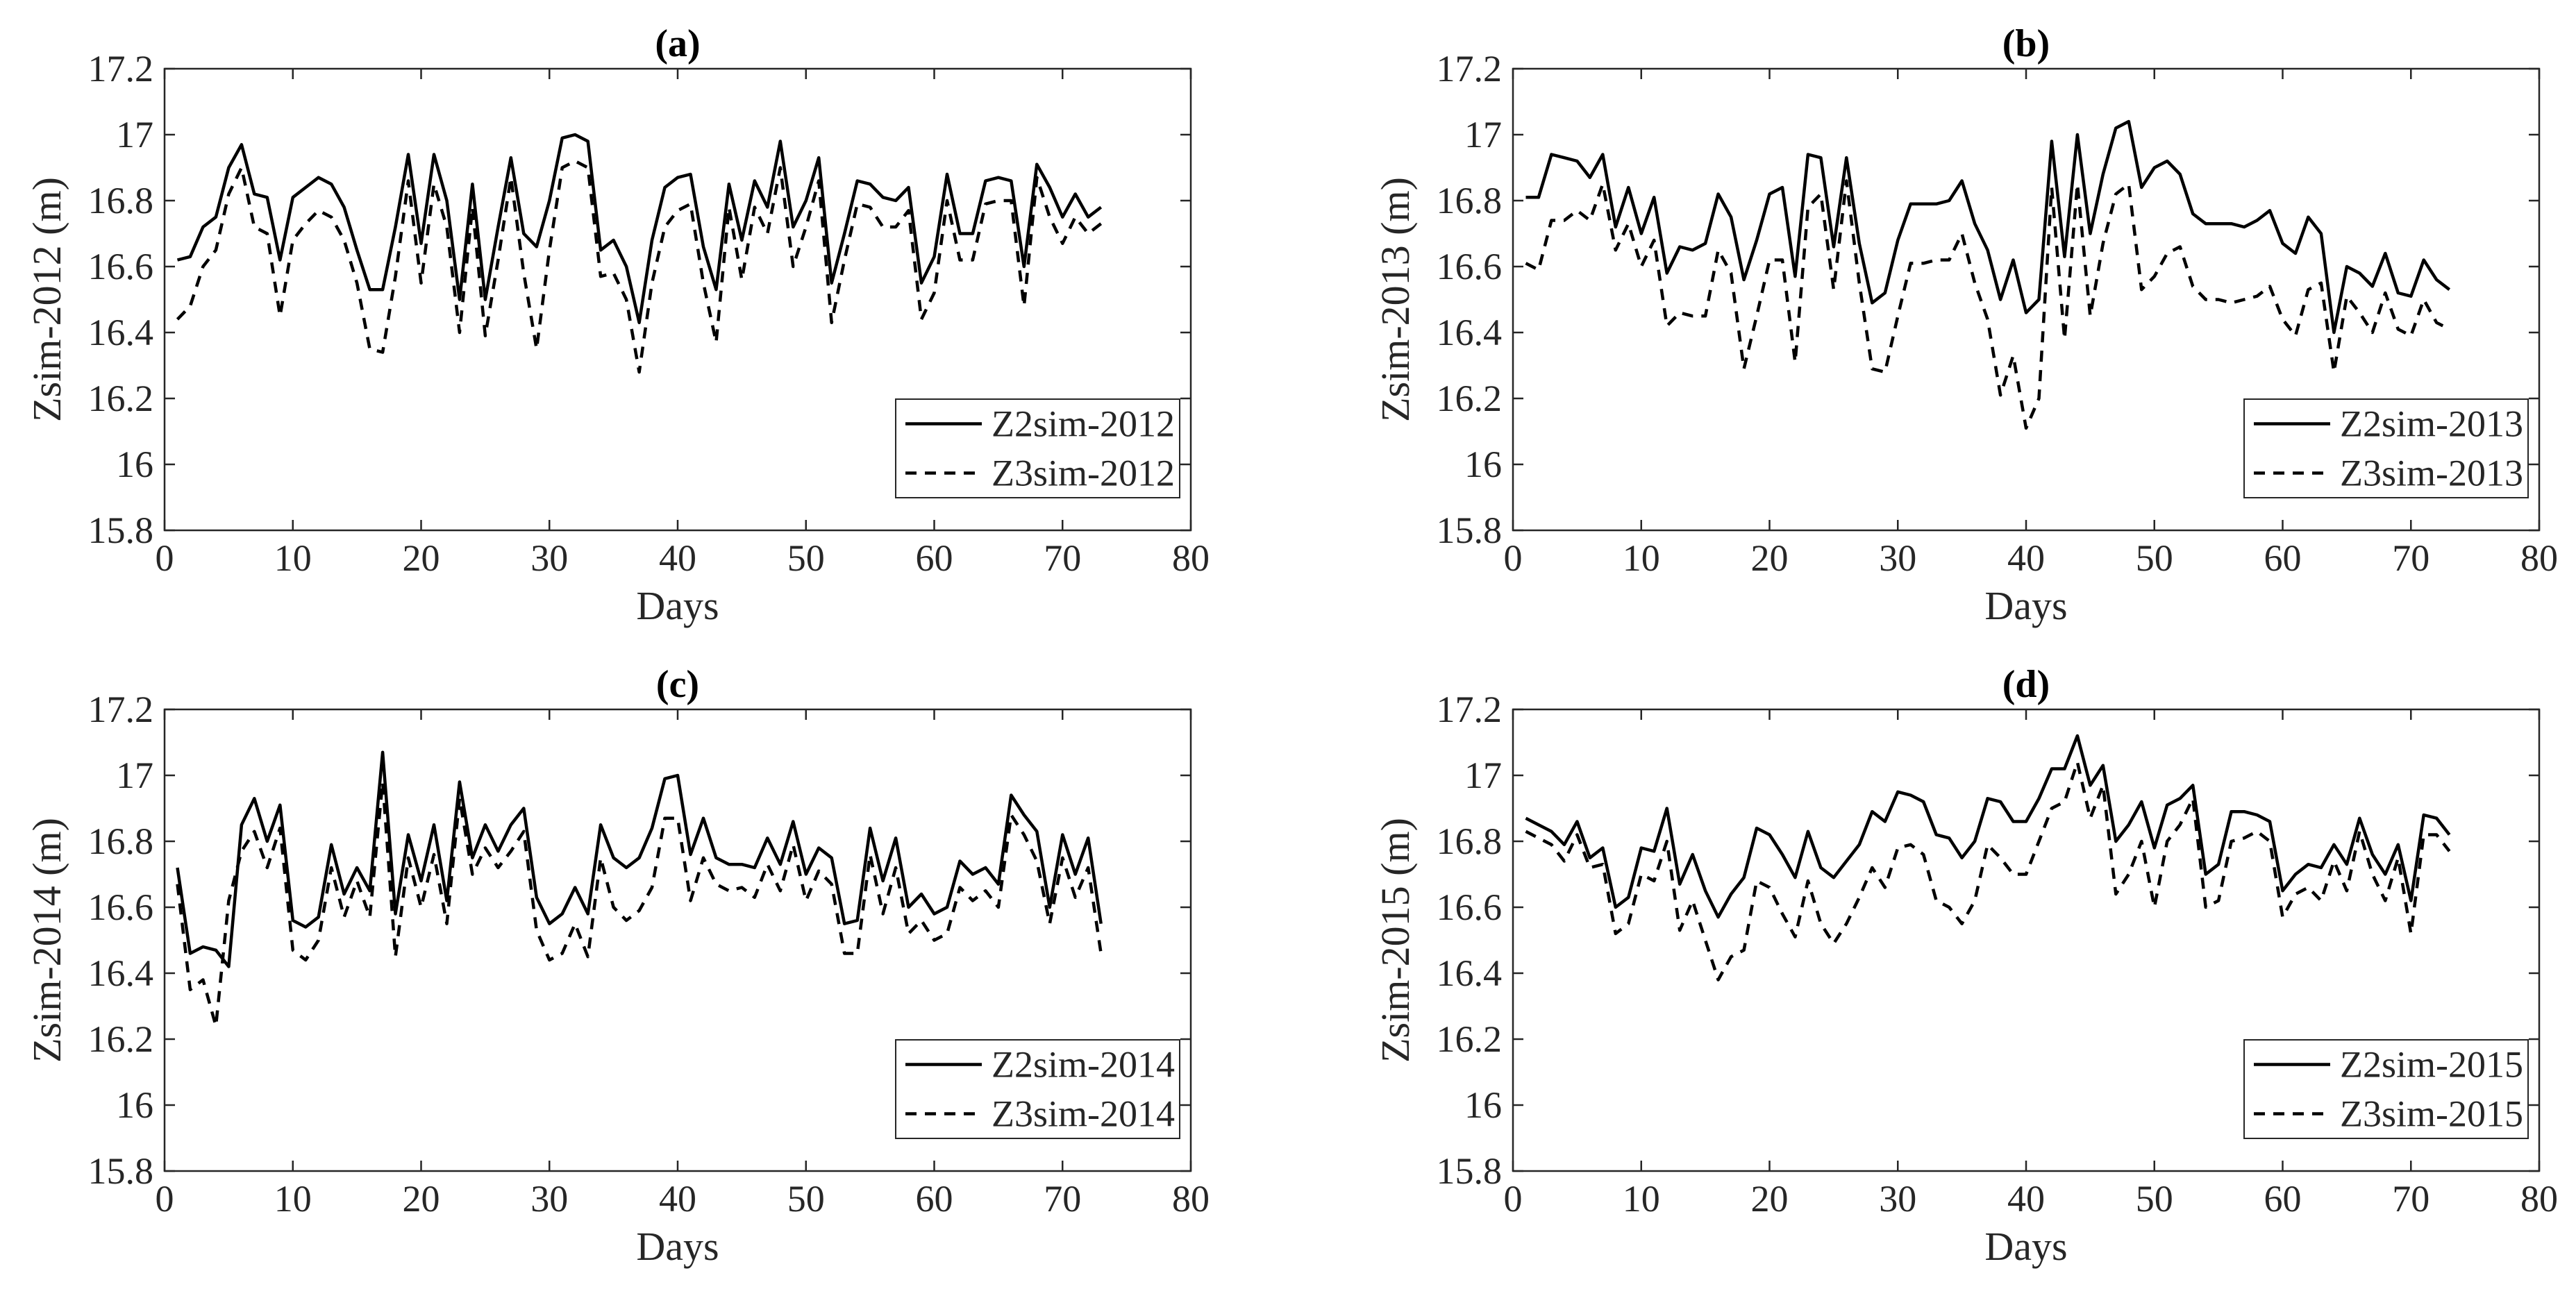 This screenshot has height=1305, width=2576. Describe the element at coordinates (677, 684) in the screenshot. I see `subplot-title: (c)` at that location.